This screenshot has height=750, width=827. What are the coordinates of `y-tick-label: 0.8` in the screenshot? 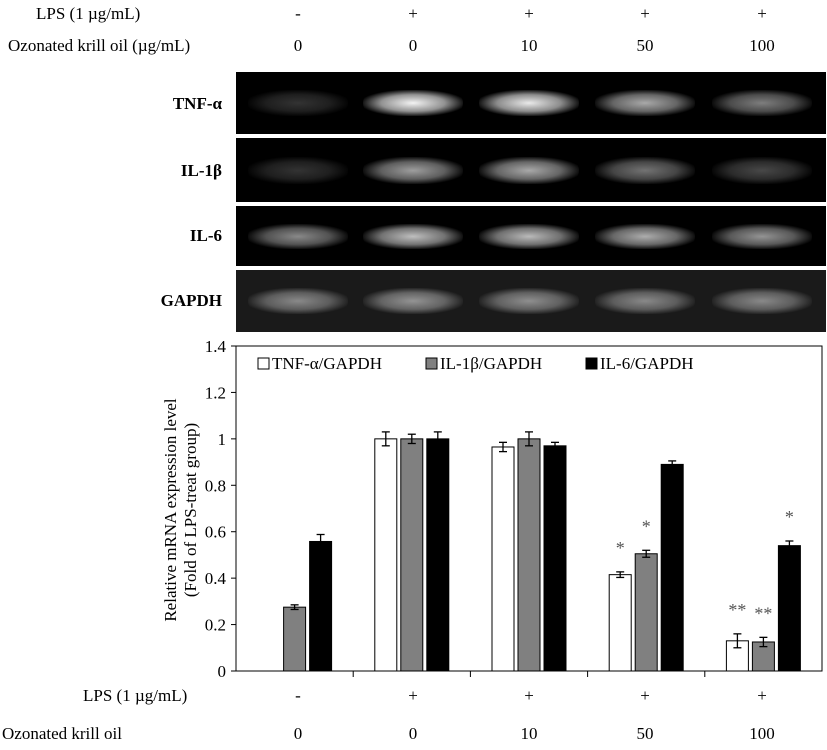 It's located at (215, 485).